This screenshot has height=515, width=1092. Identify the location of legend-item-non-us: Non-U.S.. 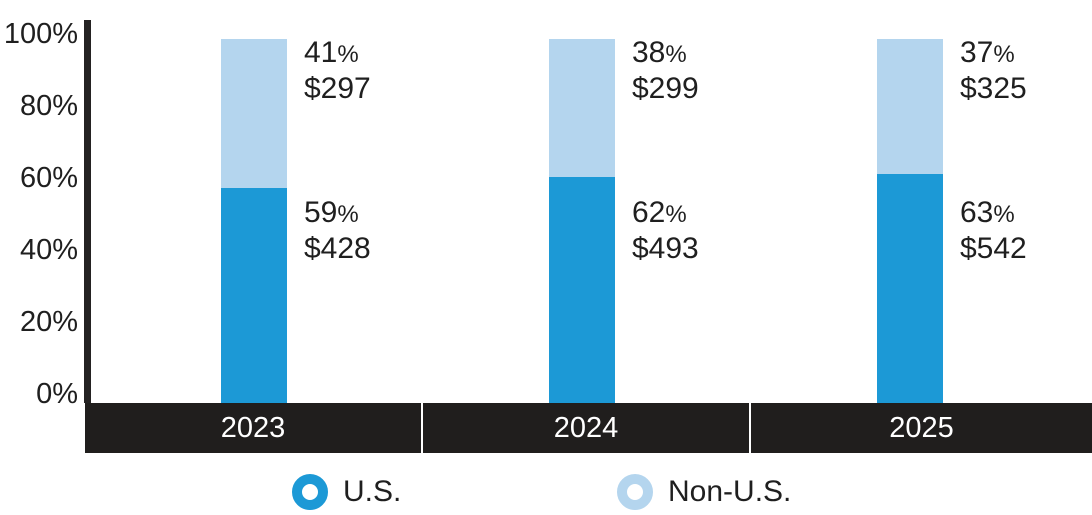
(704, 492).